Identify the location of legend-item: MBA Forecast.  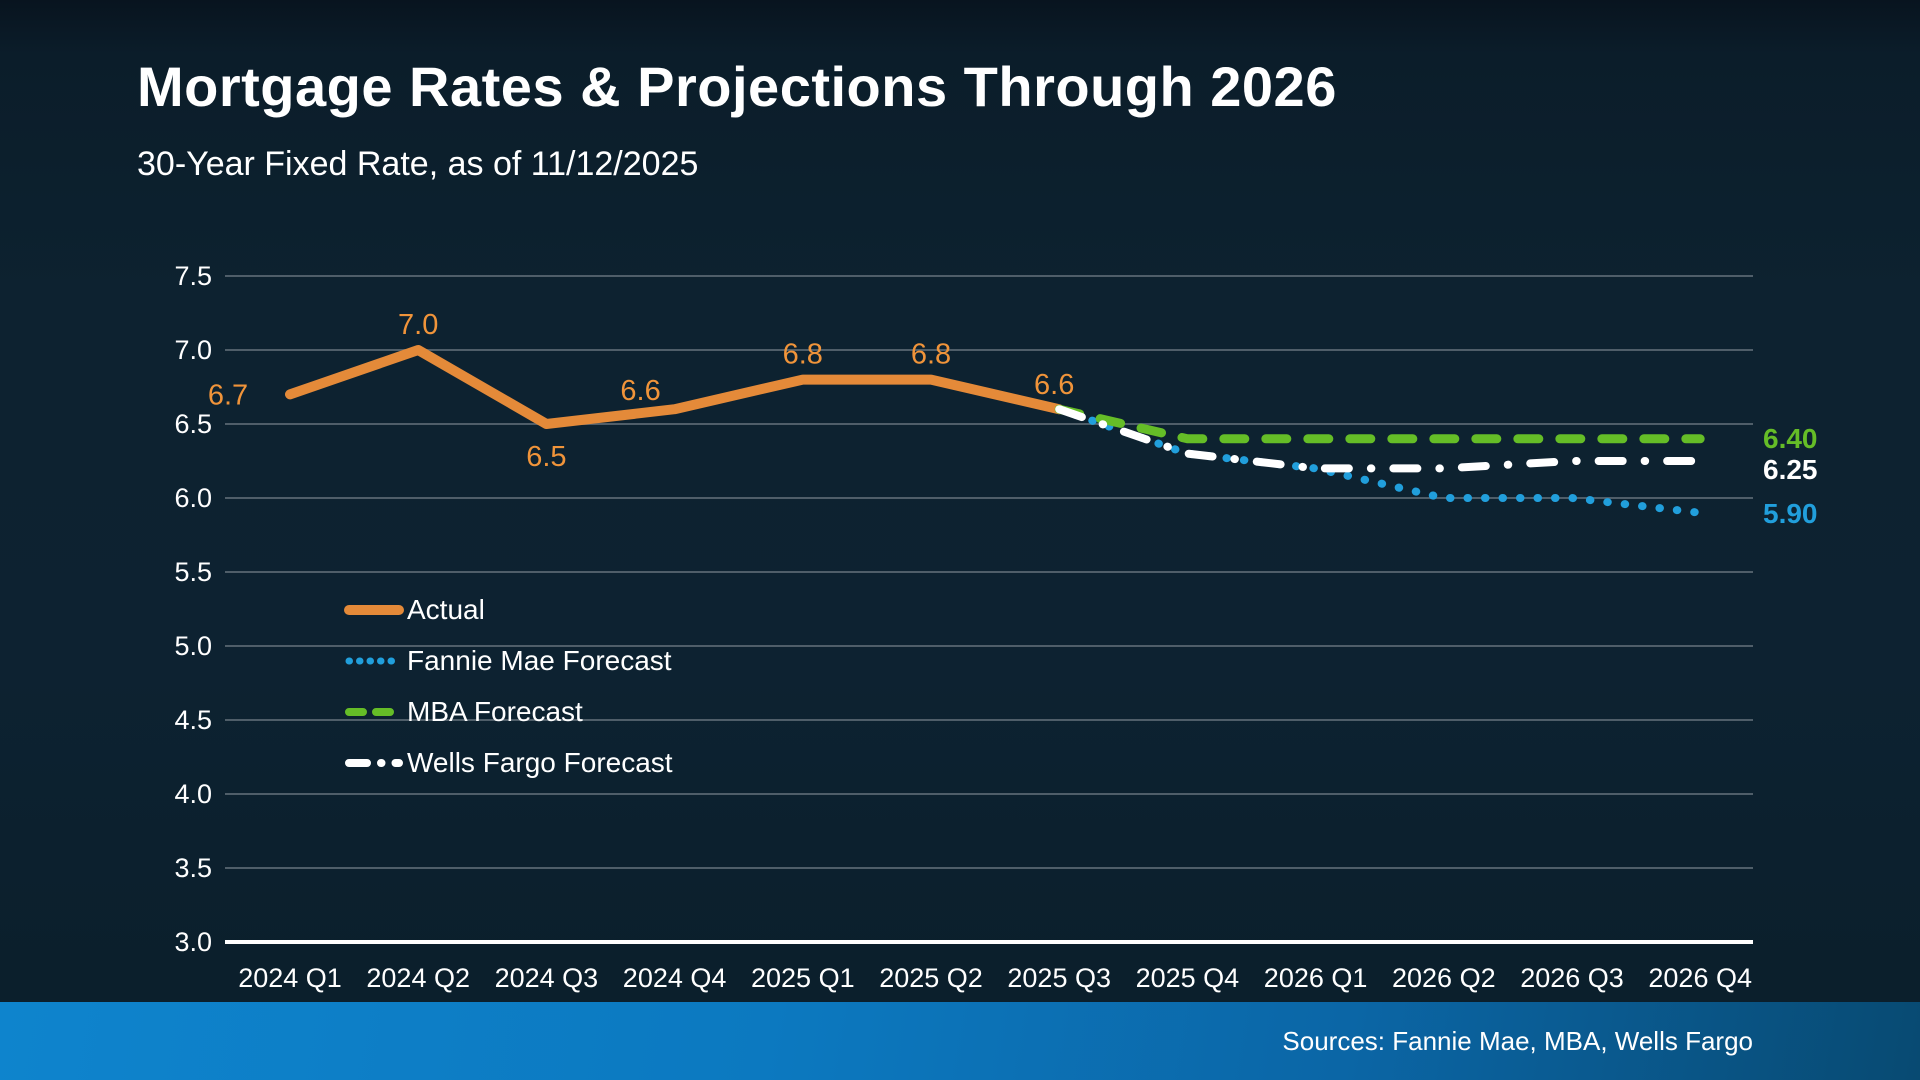
(508, 711).